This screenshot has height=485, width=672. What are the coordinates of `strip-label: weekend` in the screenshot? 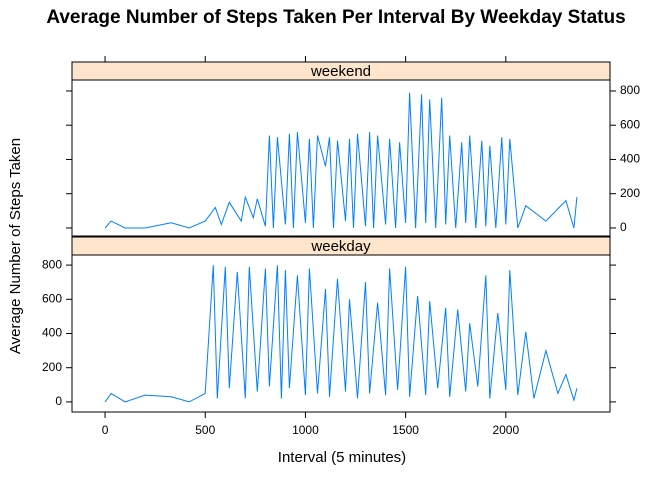 It's located at (340, 71).